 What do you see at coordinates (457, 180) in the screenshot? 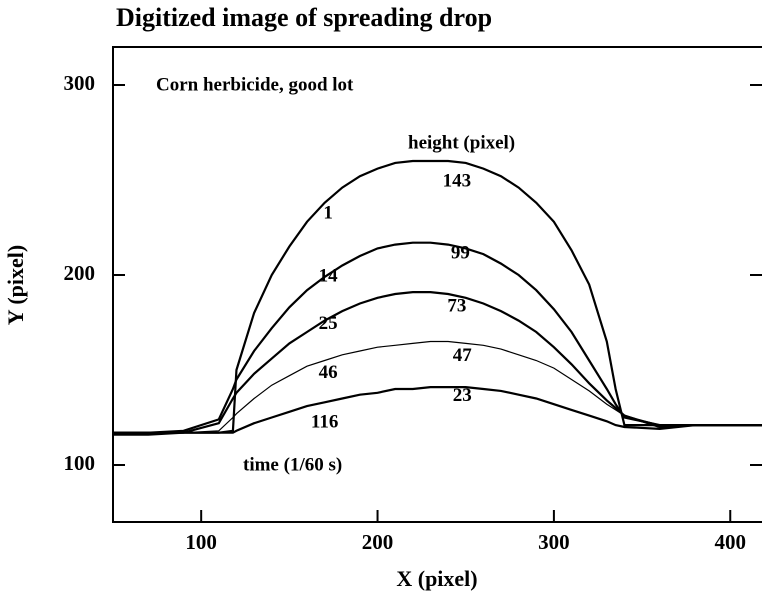
I see `height-label: 143` at bounding box center [457, 180].